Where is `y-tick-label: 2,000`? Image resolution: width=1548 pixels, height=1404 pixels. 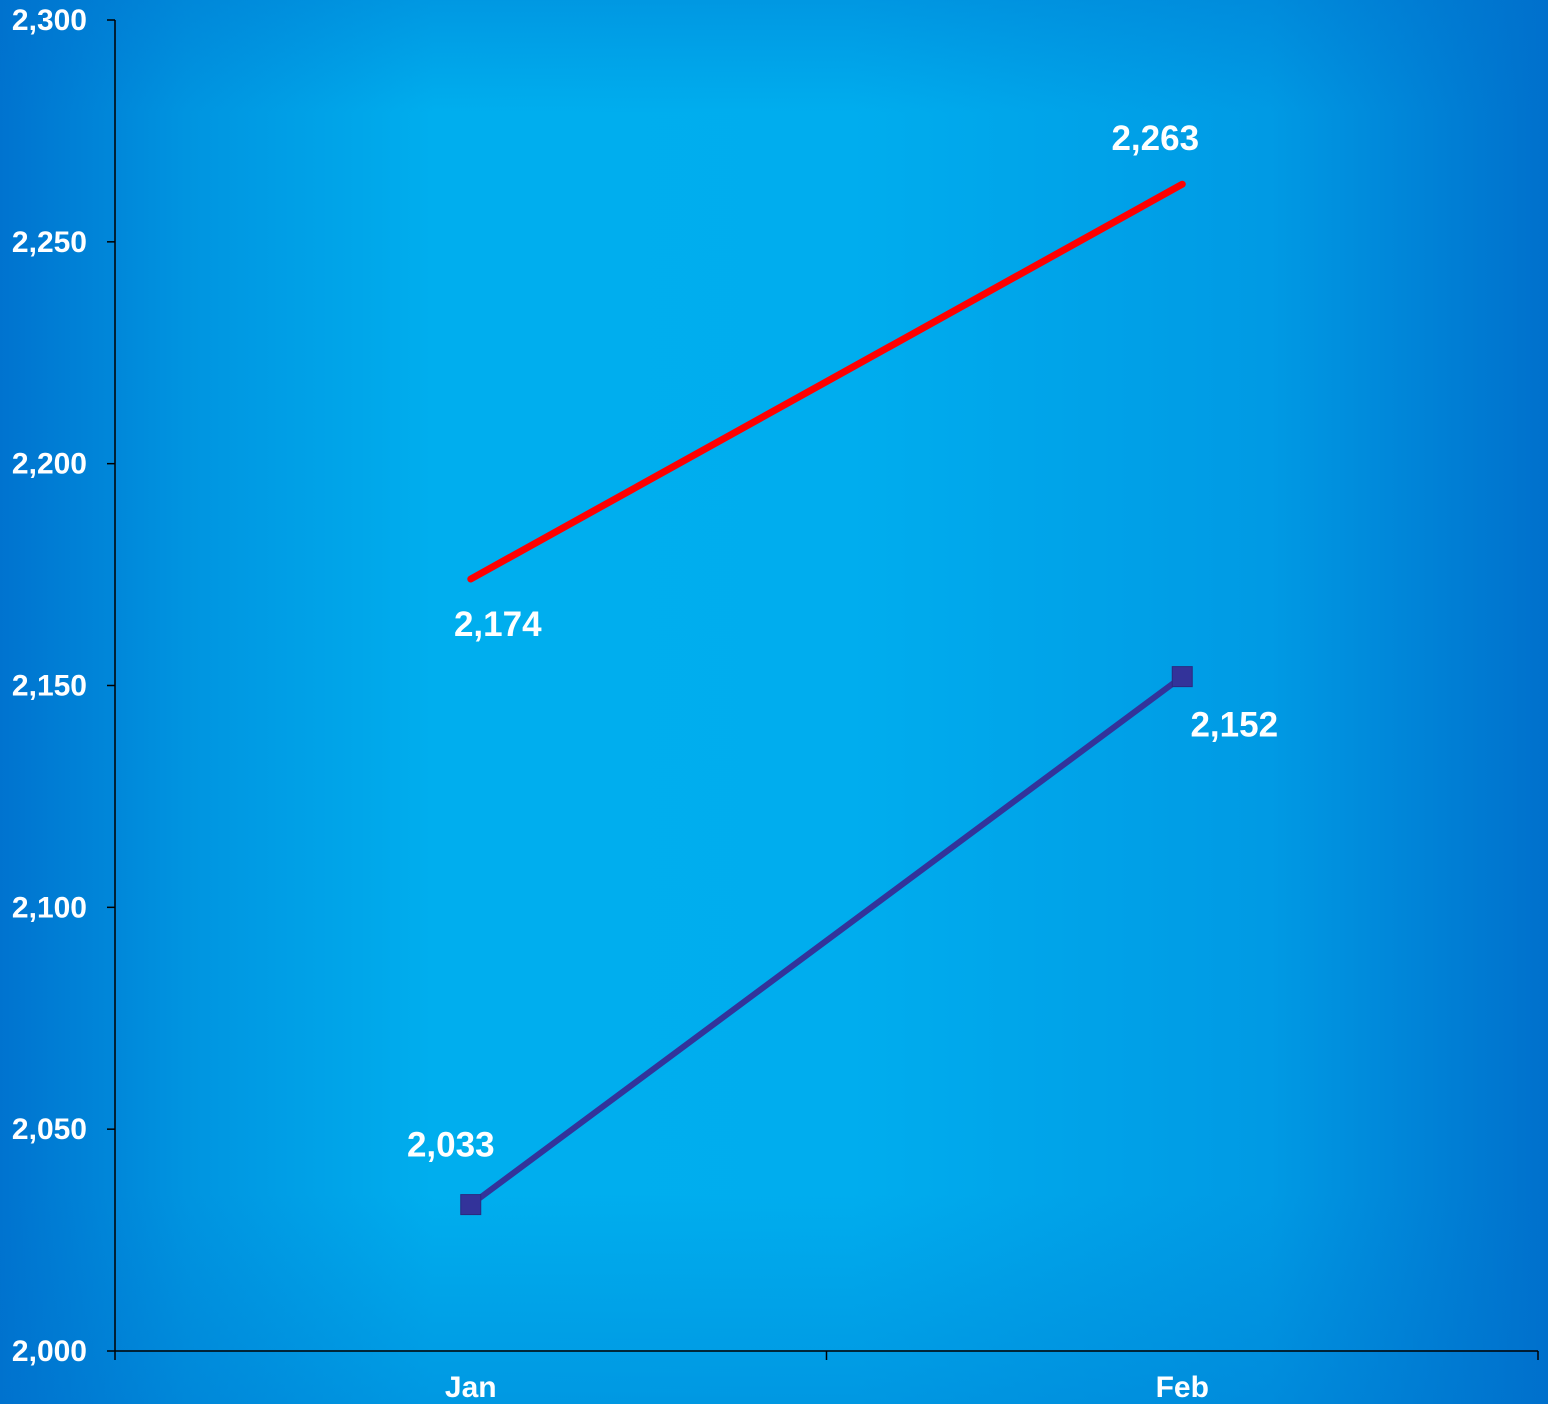
y-tick-label: 2,000 is located at coordinates (49, 1351).